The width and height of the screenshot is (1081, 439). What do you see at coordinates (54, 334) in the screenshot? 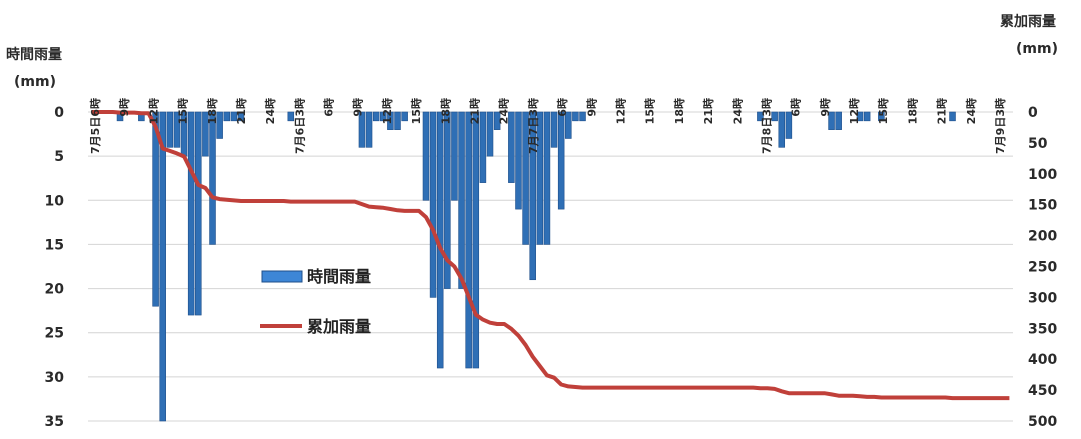
I see `left-axis-tick-label: 25` at bounding box center [54, 334].